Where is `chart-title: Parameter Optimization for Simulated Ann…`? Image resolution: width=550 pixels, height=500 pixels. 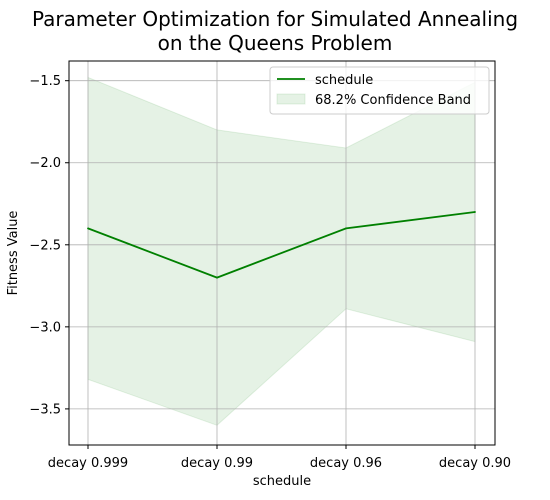
chart-title: Parameter Optimization for Simulated Ann… is located at coordinates (275, 31).